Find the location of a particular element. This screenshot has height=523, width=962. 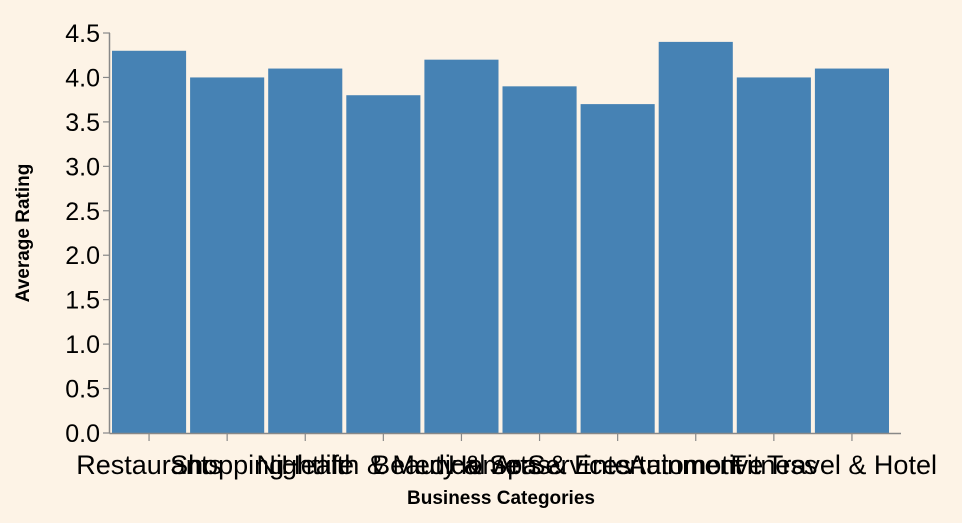

x-tick-label: Health & Medical is located at coordinates (383, 465).